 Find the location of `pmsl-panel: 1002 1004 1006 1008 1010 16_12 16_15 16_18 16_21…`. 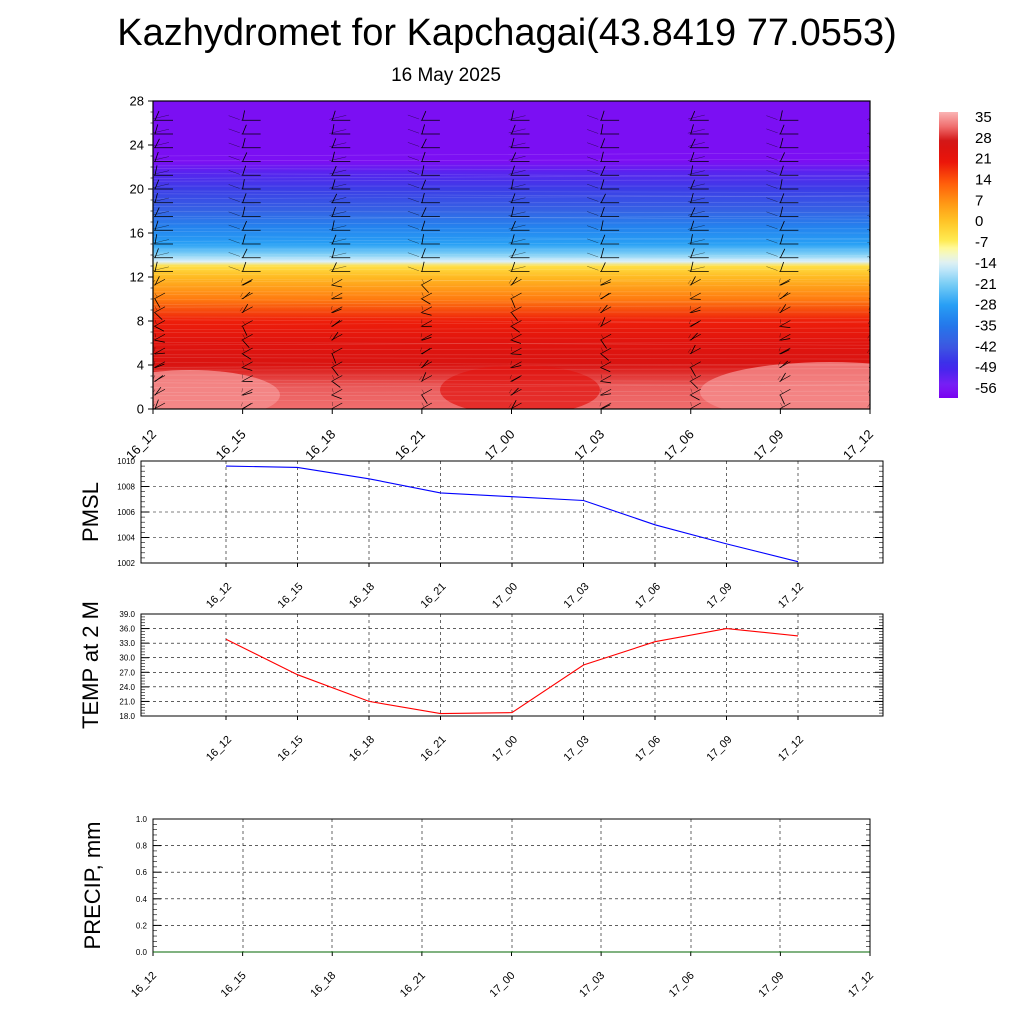

pmsl-panel: 1002 1004 1006 1008 1010 16_12 16_15 16_18 16_21… is located at coordinates (481, 534).